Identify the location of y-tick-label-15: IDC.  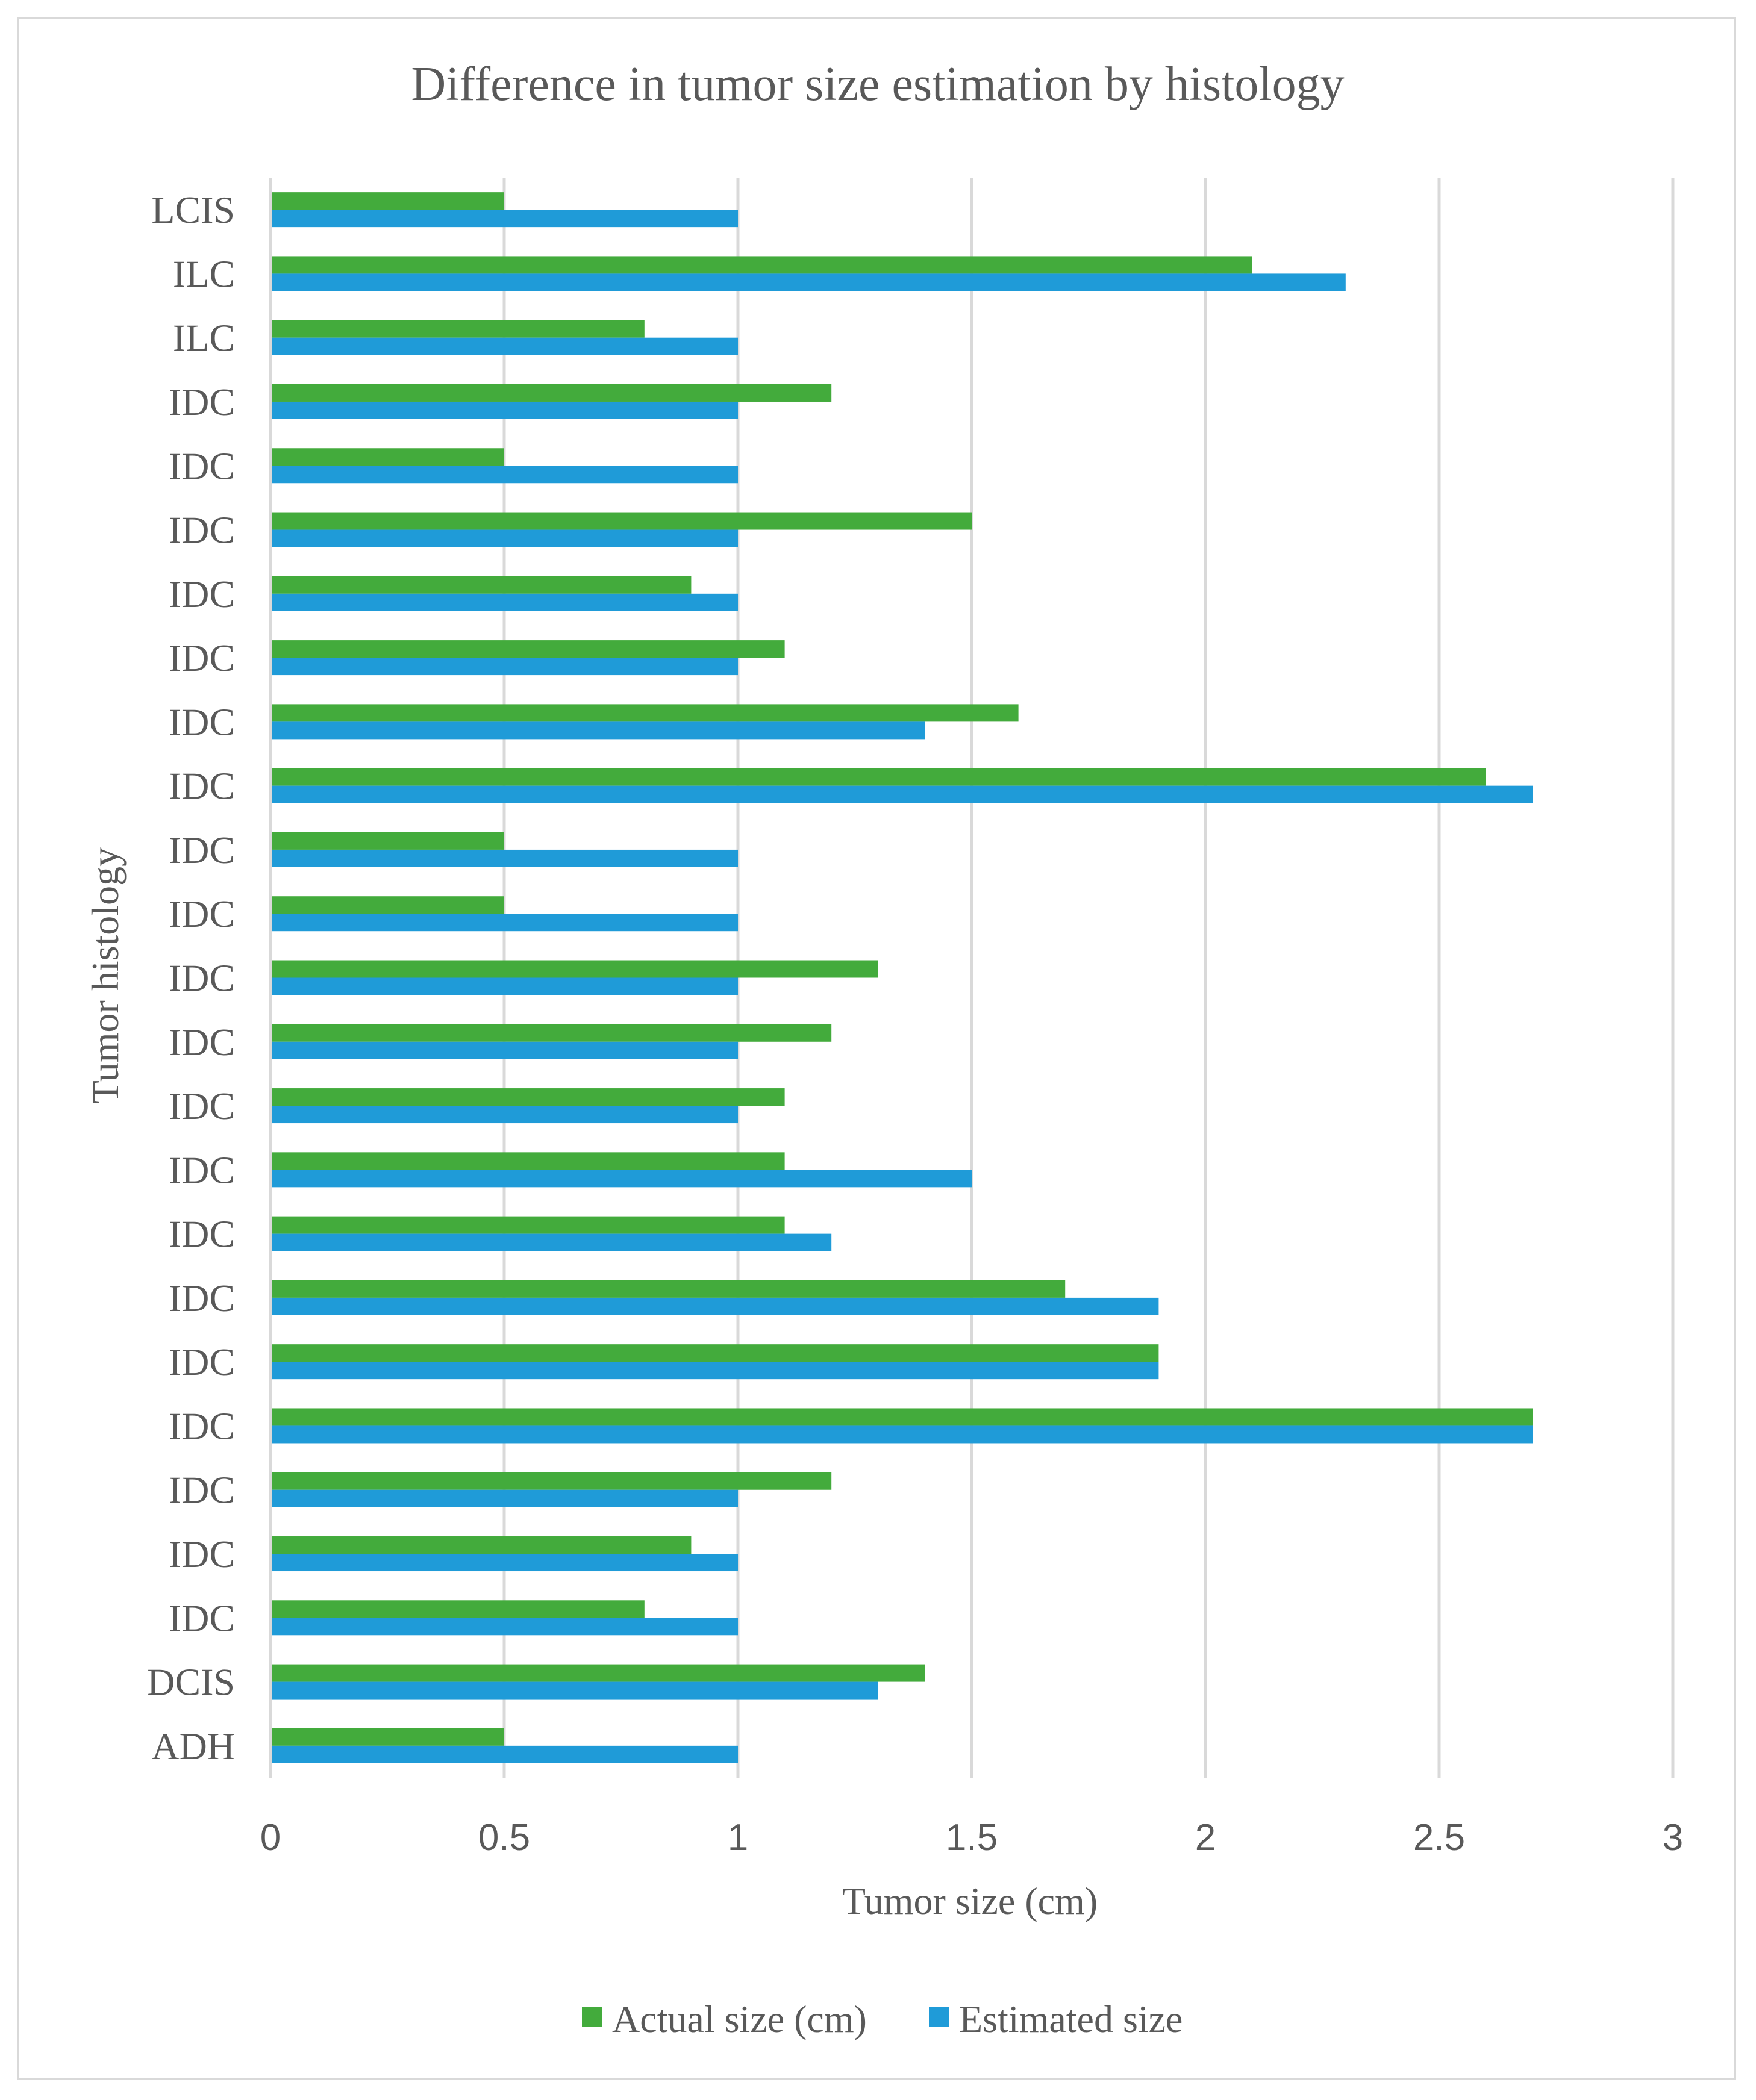
(202, 787).